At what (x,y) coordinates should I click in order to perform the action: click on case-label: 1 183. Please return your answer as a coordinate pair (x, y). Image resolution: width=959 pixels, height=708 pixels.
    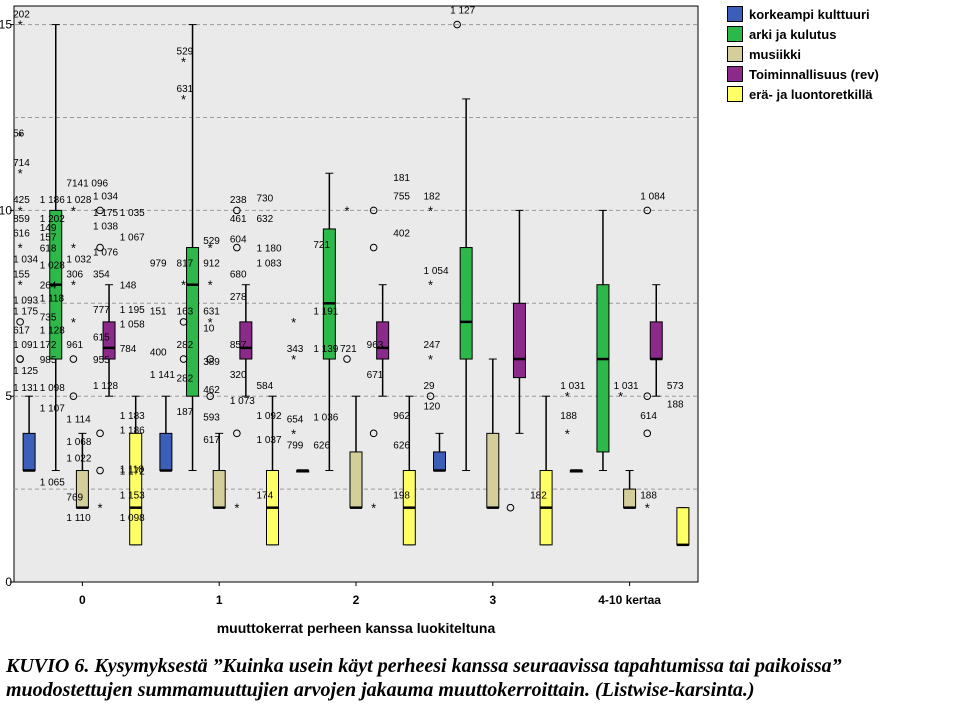
    Looking at the image, I should click on (132, 416).